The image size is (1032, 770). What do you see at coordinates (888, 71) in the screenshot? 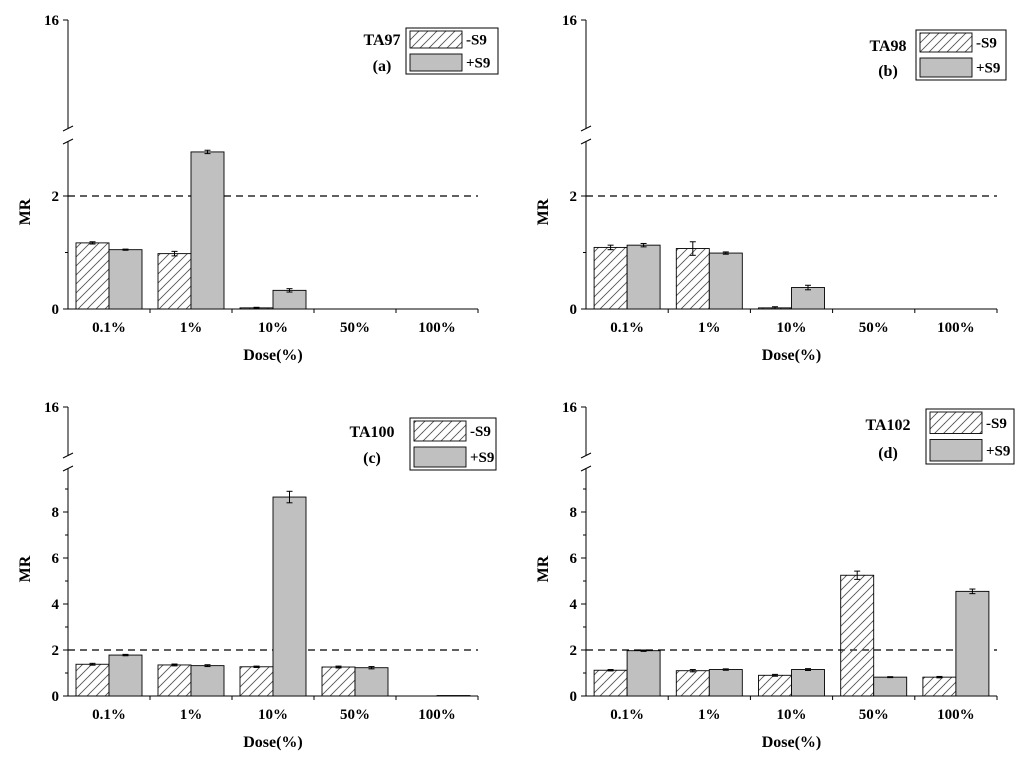
I see `panel-label: (b)` at bounding box center [888, 71].